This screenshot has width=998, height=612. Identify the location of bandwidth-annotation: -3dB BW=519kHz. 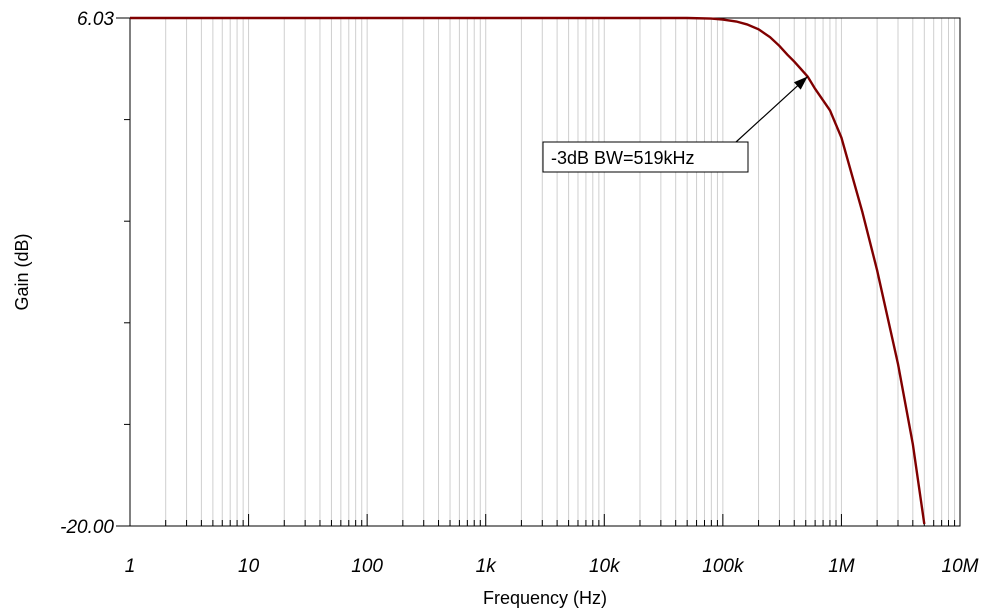
(675, 124).